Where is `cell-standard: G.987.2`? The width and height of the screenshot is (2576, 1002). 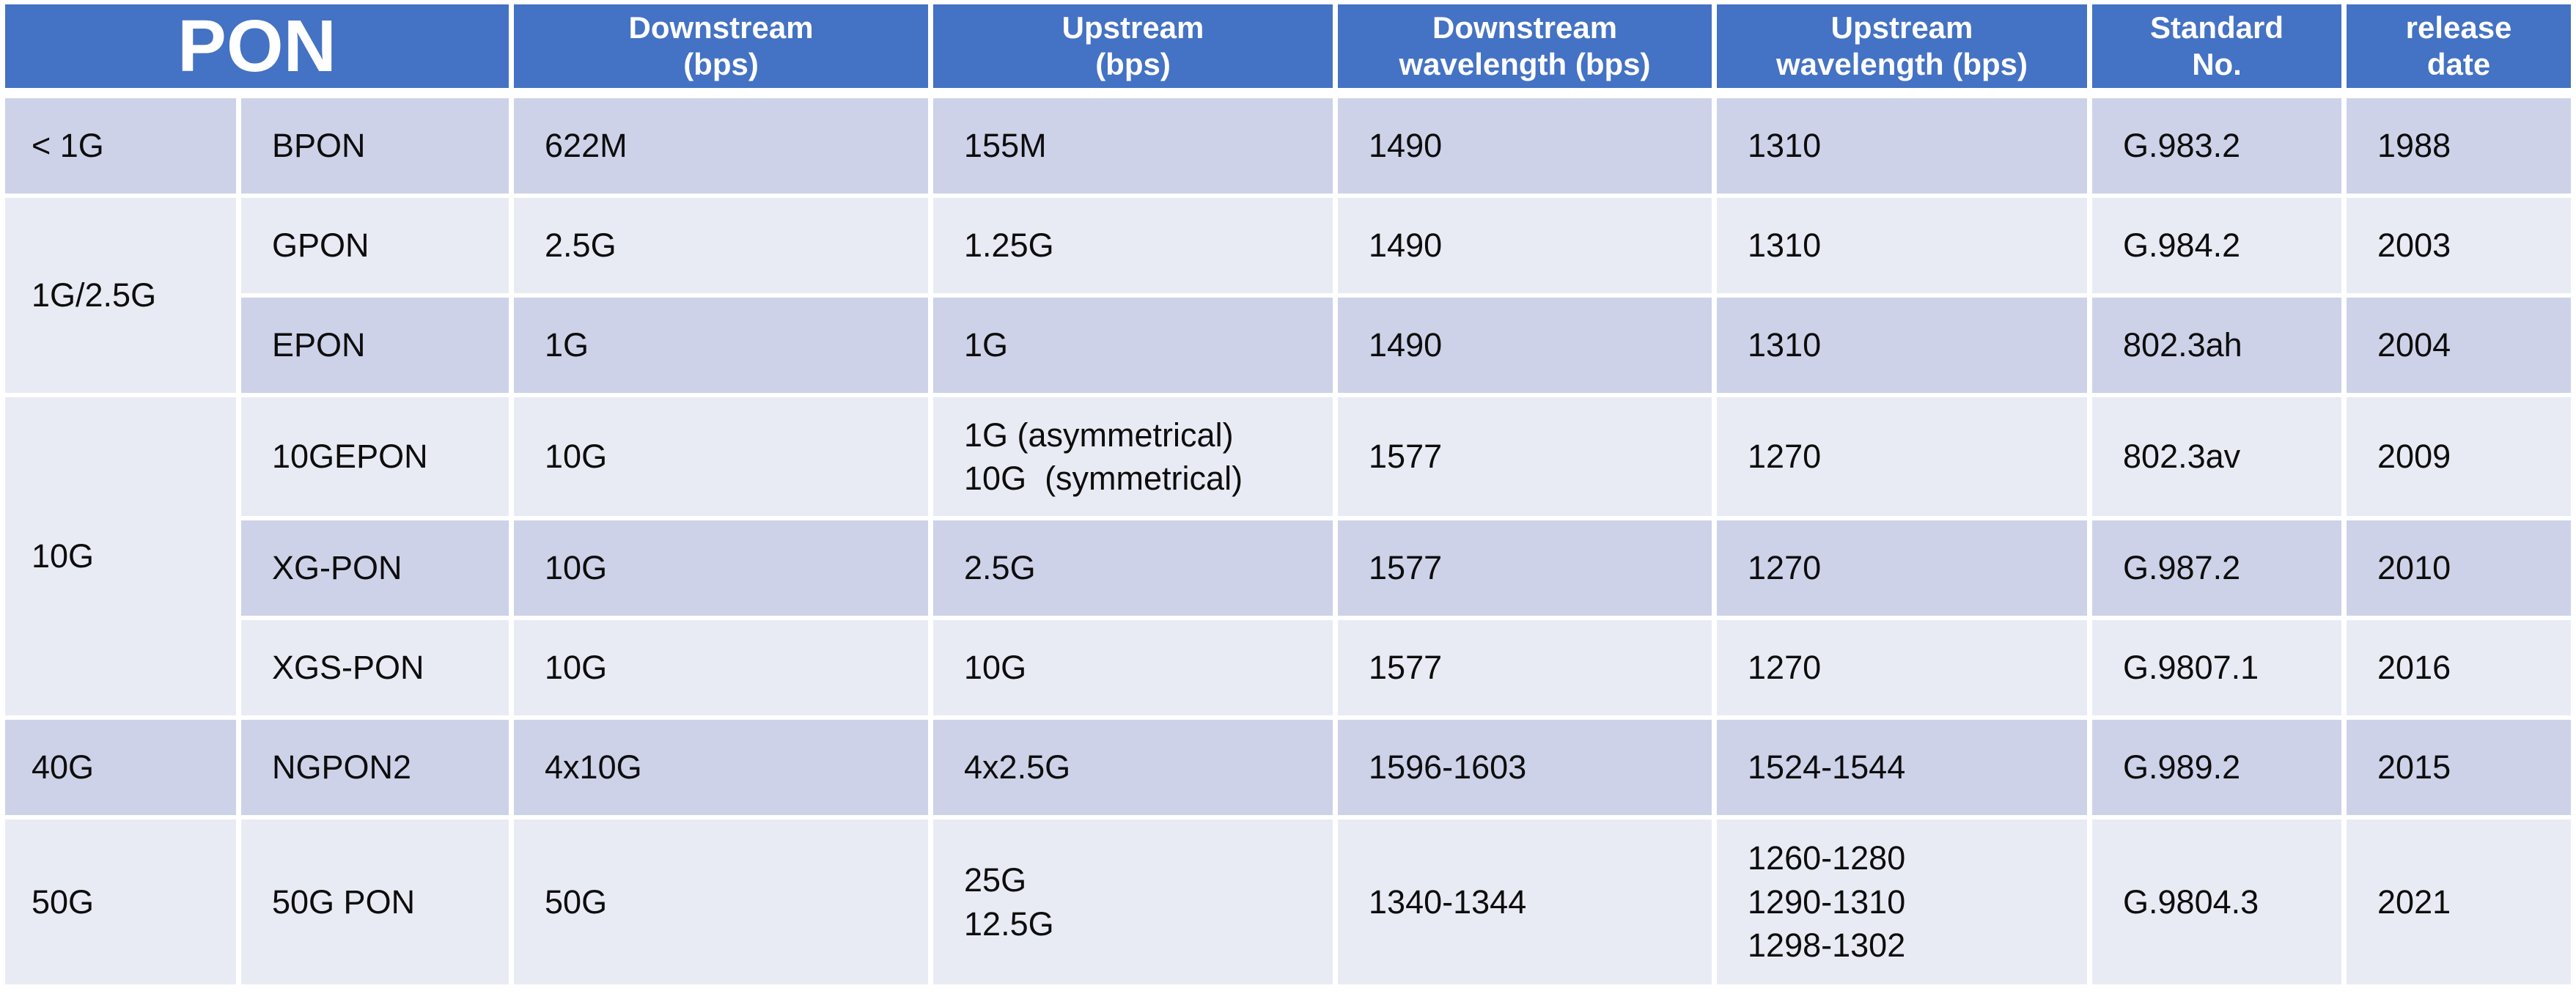
cell-standard: G.987.2 is located at coordinates (2217, 568).